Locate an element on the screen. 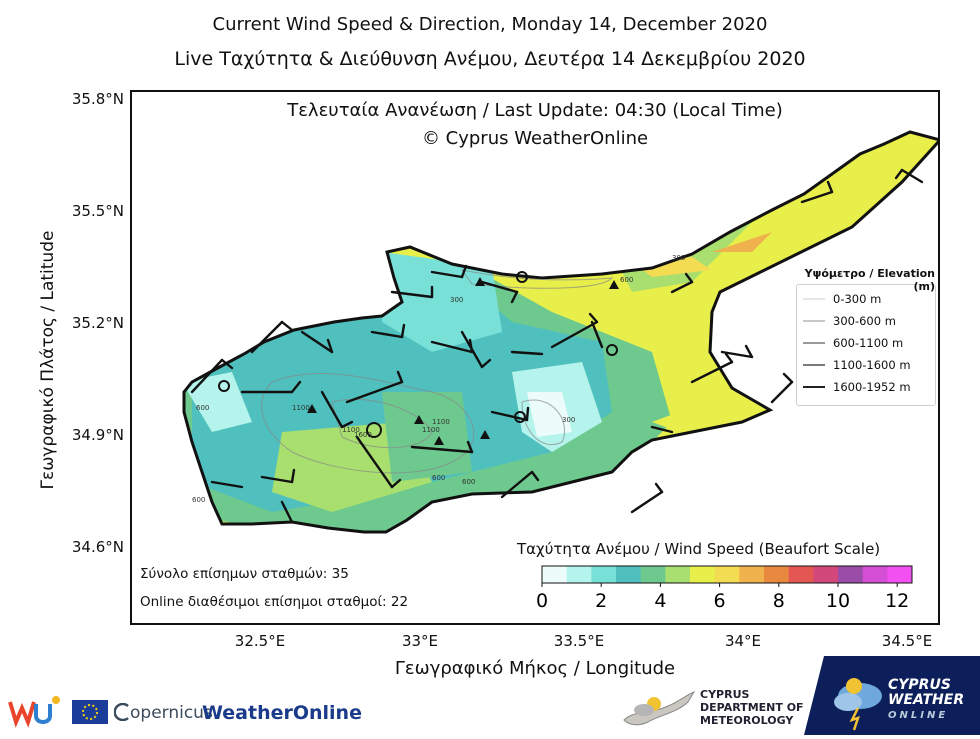 This screenshot has height=739, width=980. dom-line: METEOROLOGY is located at coordinates (747, 720).